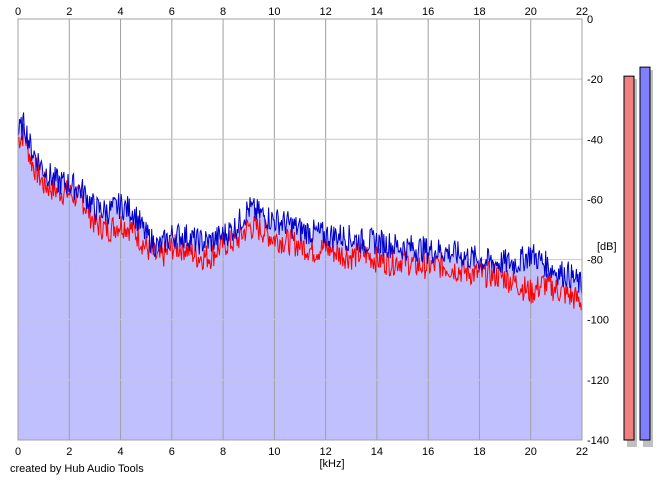 This screenshot has height=481, width=664. What do you see at coordinates (479, 12) in the screenshot?
I see `x-tick-label-top: 18` at bounding box center [479, 12].